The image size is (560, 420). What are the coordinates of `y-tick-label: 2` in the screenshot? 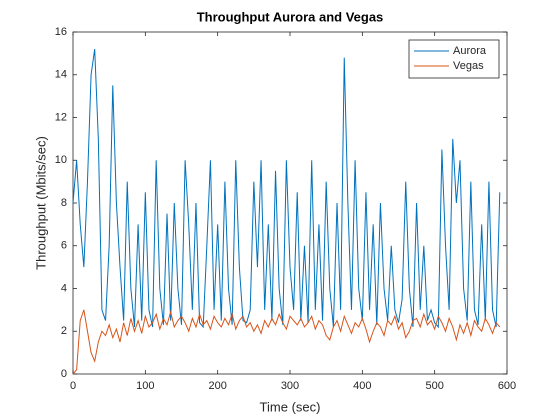 It's located at (64, 331).